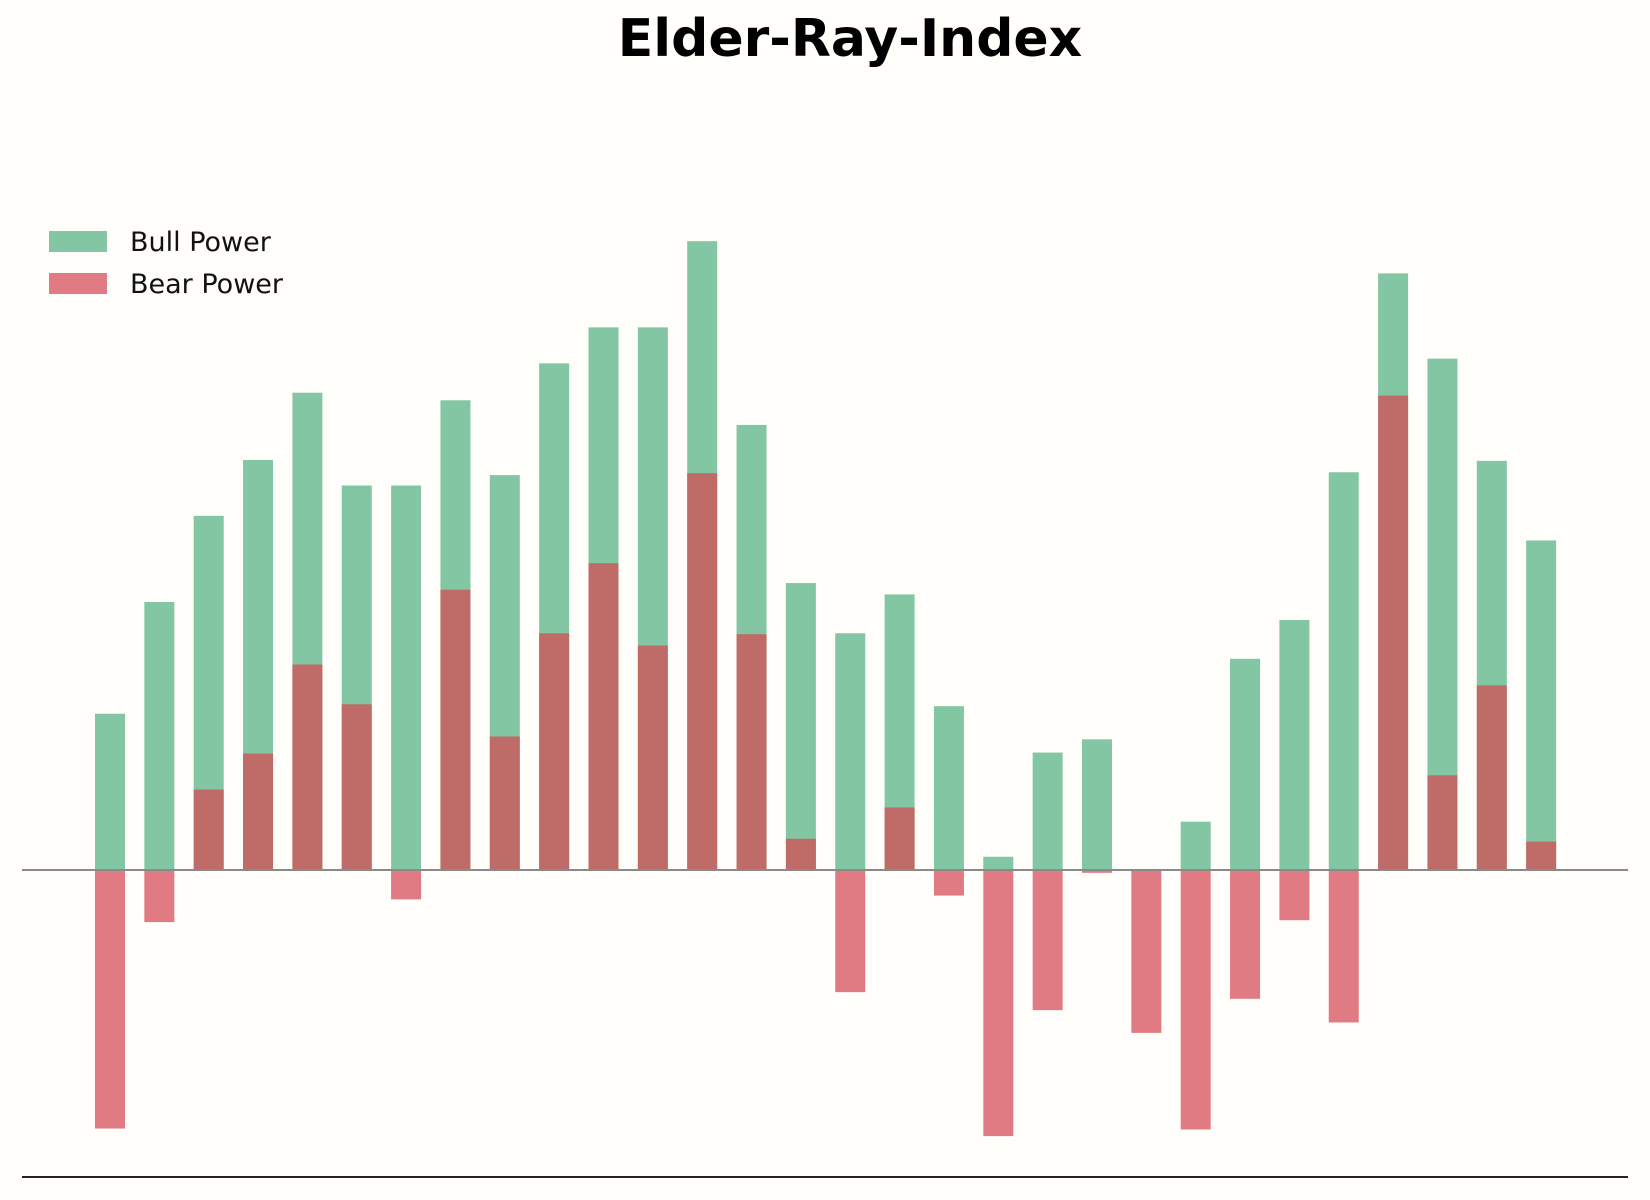 Image resolution: width=1650 pixels, height=1200 pixels. What do you see at coordinates (166, 263) in the screenshot?
I see `legend: Bull Power Bear Power` at bounding box center [166, 263].